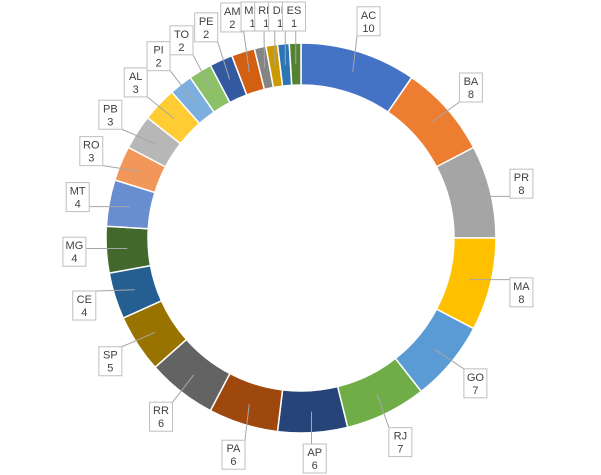  I want to click on slice-mg, so click(128, 250).